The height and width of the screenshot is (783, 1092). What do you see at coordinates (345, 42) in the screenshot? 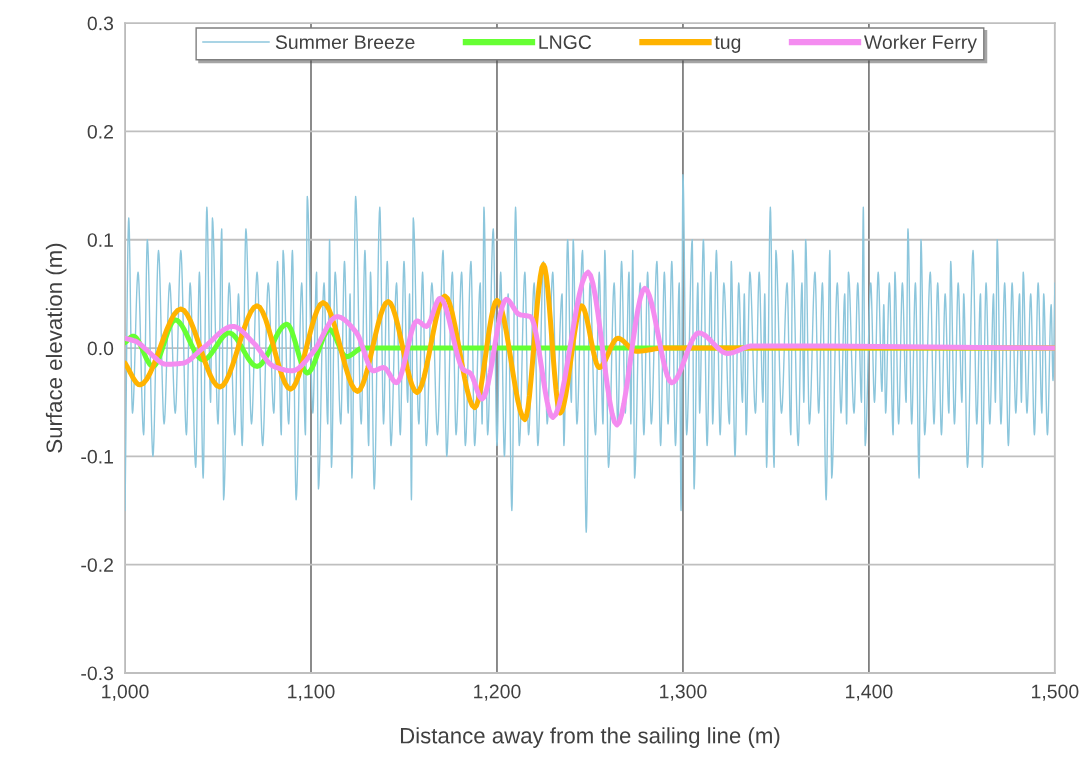
I see `legend-label: Summer Breeze` at bounding box center [345, 42].